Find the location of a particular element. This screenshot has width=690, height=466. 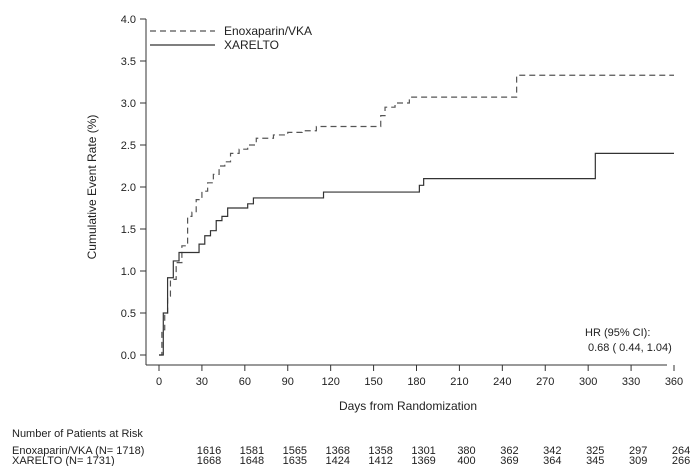

x-axis-label: Days from Randomization is located at coordinates (408, 406).